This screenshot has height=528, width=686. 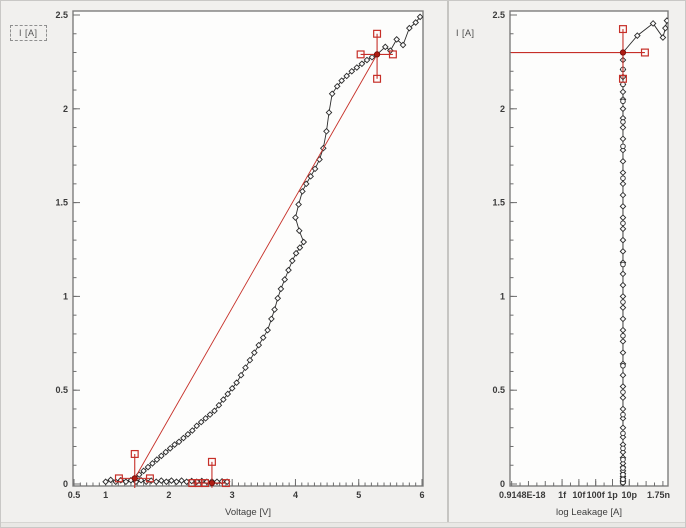 I want to click on y-tick-label: 0, so click(x=65, y=484).